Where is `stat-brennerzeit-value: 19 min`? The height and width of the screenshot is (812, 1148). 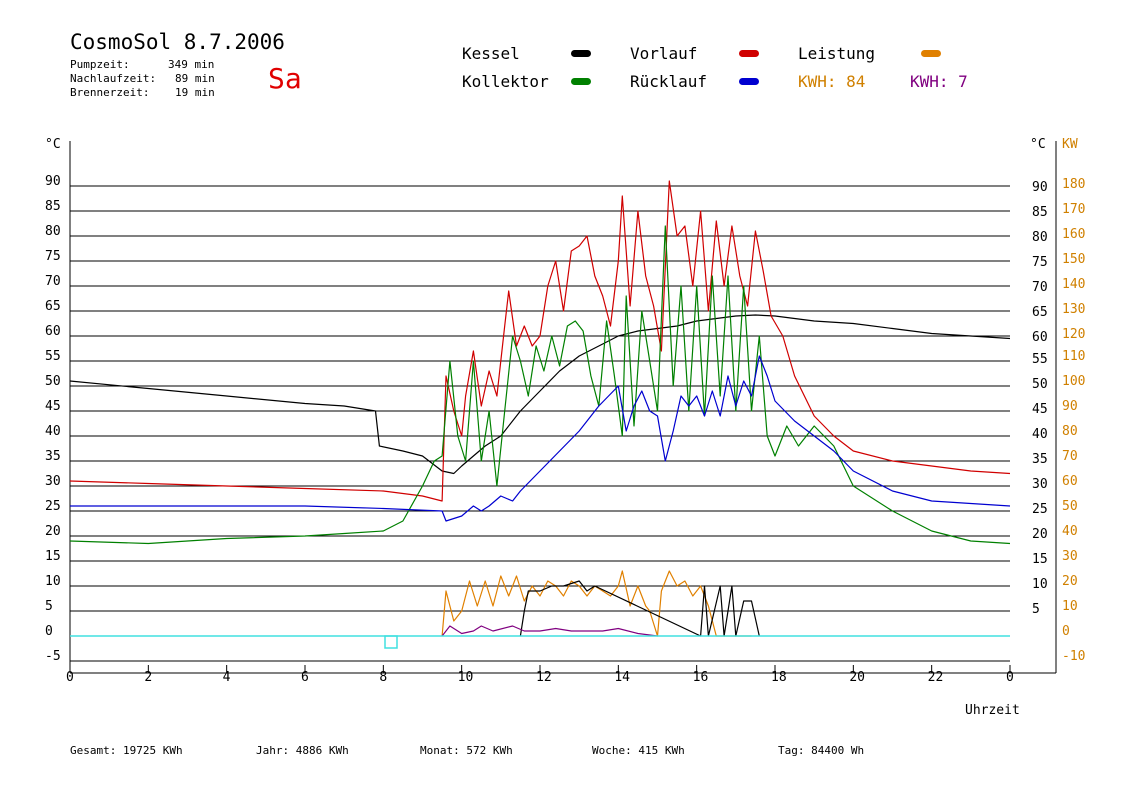 stat-brennerzeit-value: 19 min is located at coordinates (195, 92).